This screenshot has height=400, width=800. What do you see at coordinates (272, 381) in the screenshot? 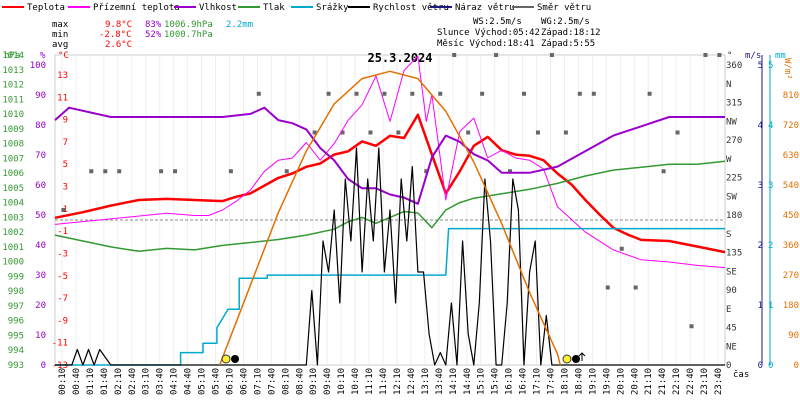
I see `x-tick-label: 07:40` at bounding box center [272, 381].